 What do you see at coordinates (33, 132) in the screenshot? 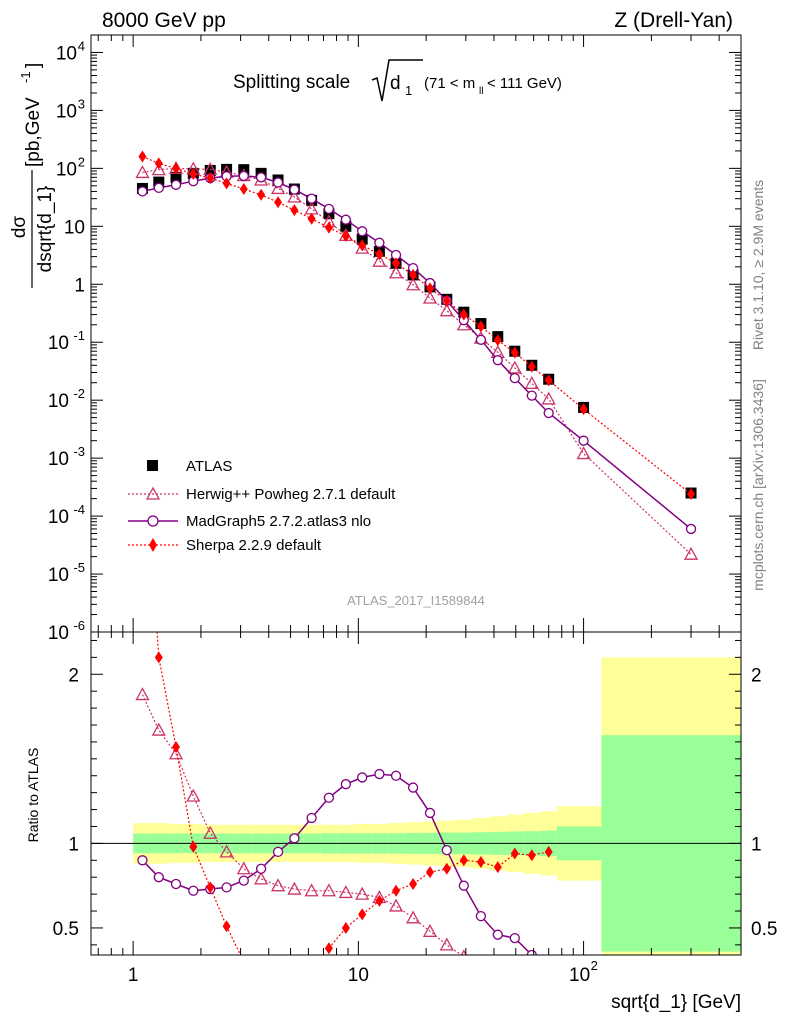
I see `ylabel-unit: [pb,GeV` at bounding box center [33, 132].